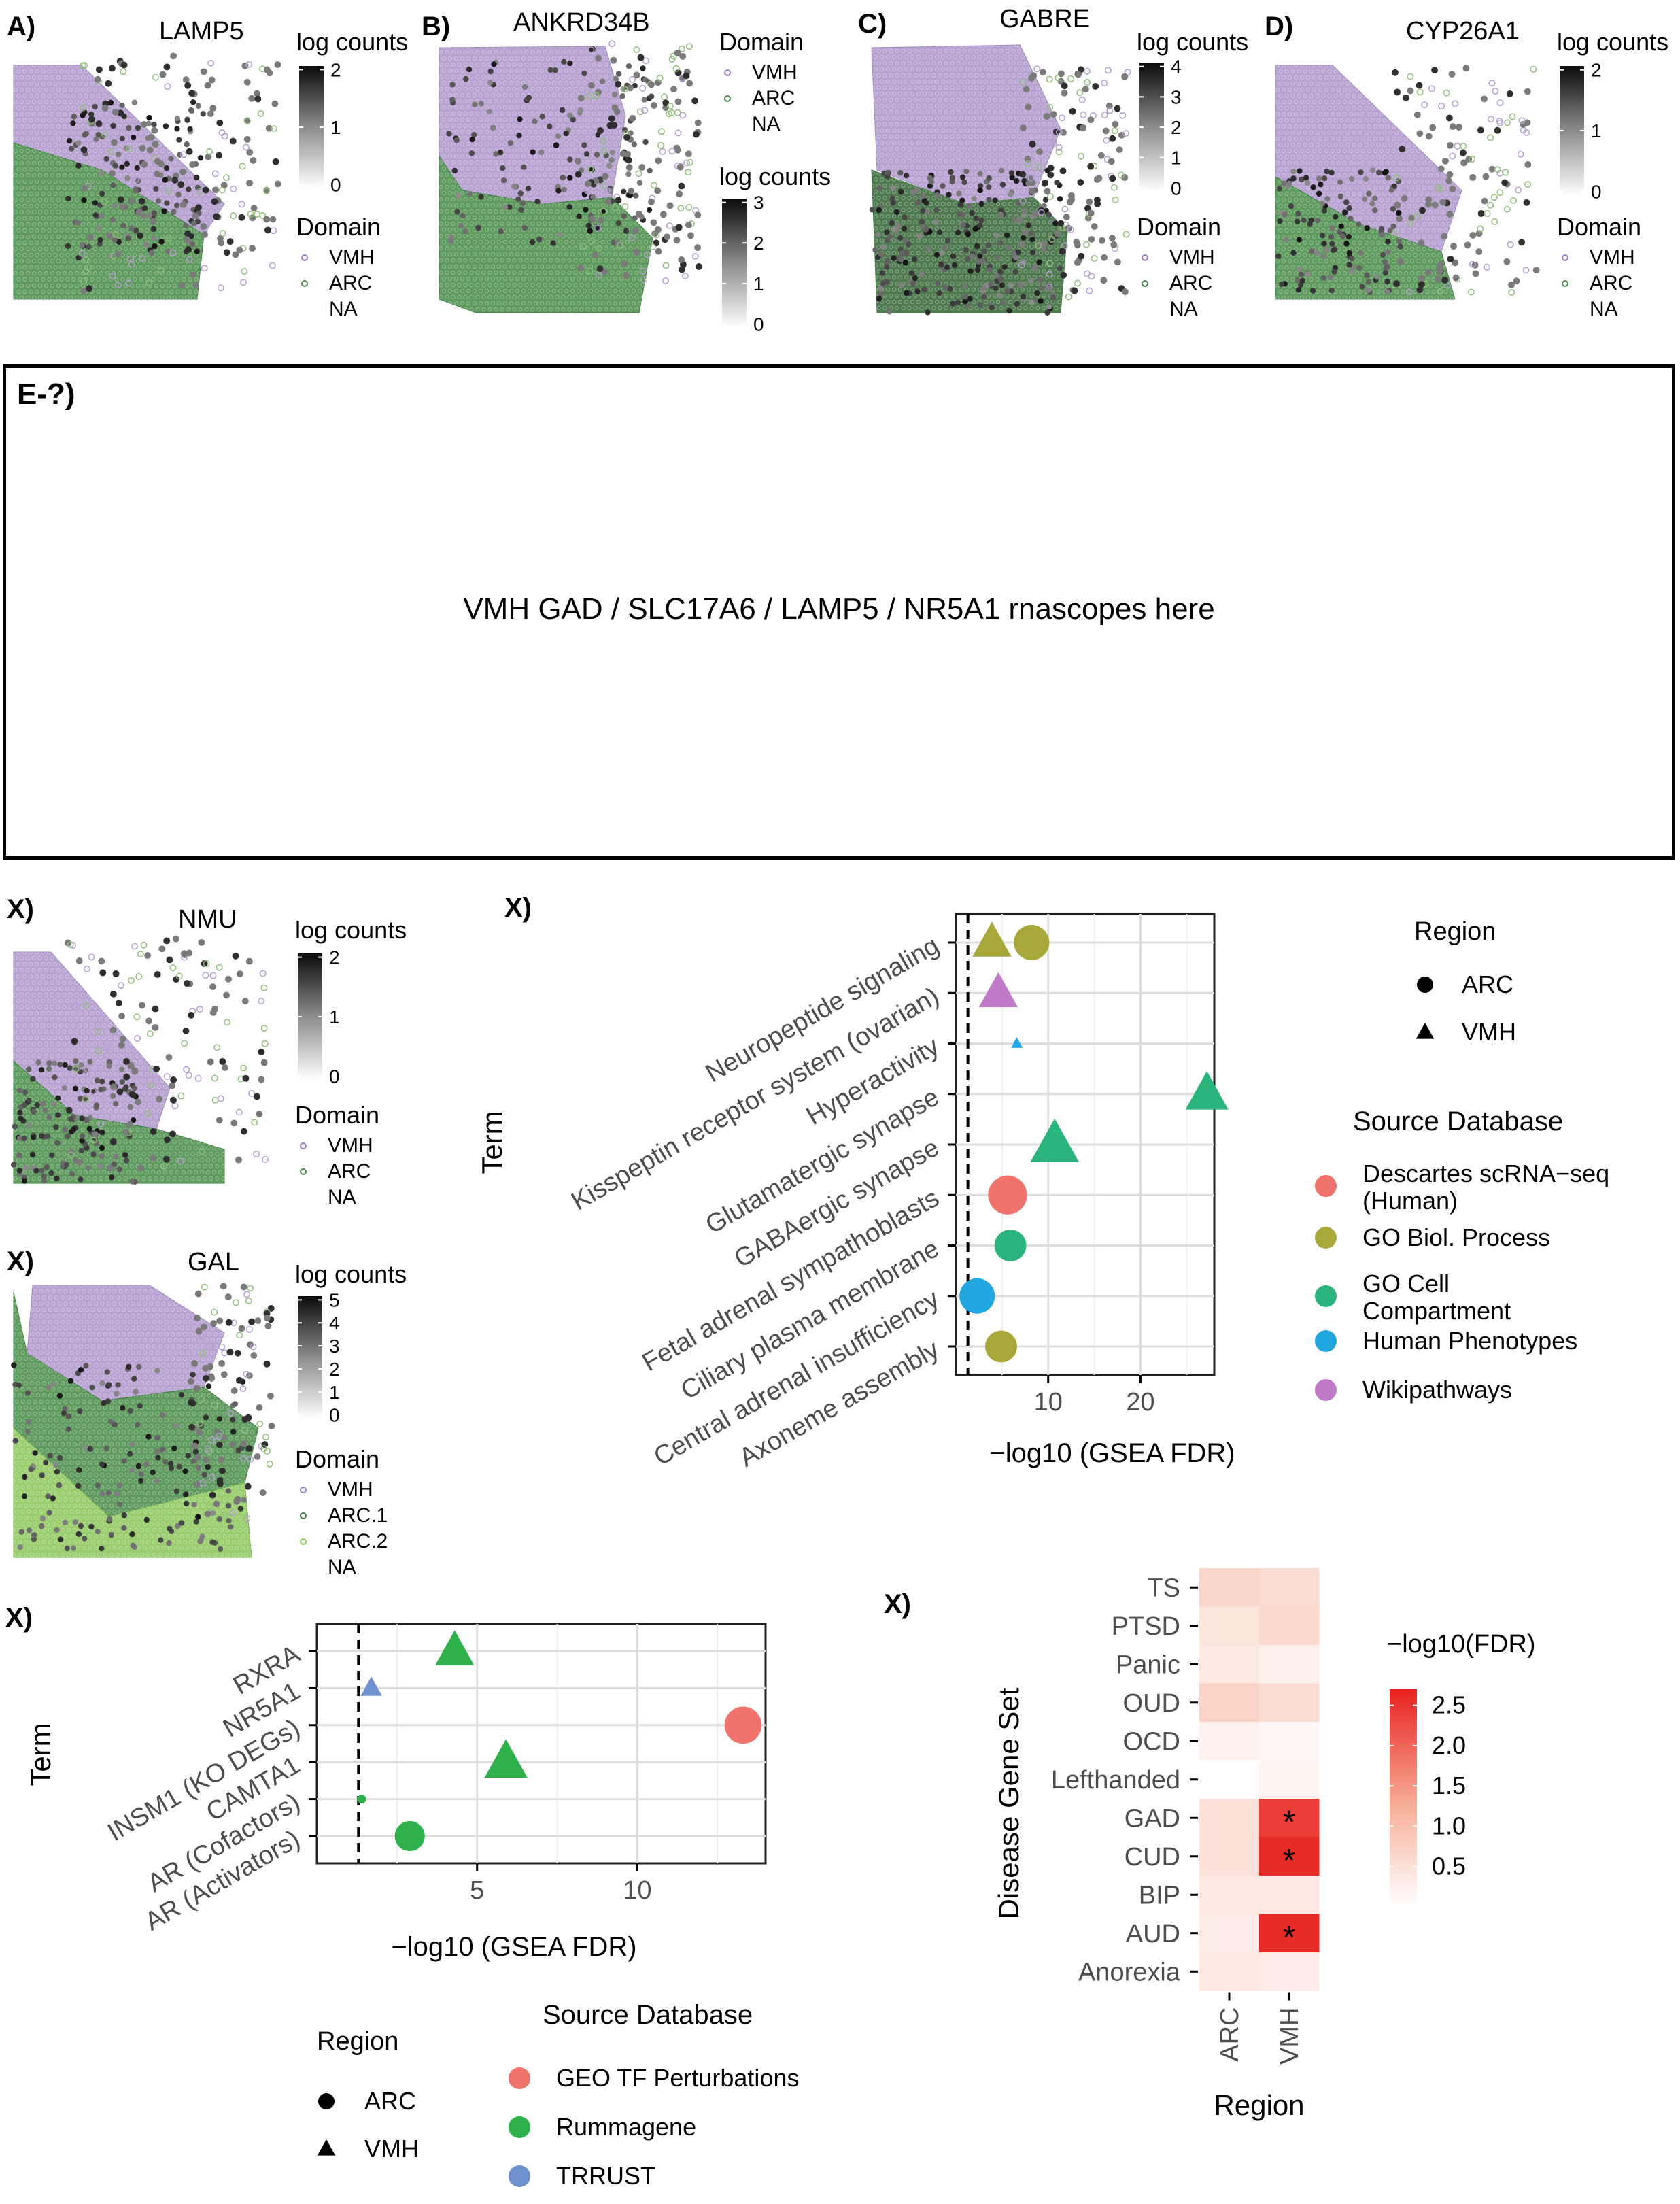 The width and height of the screenshot is (1680, 2204). Describe the element at coordinates (109, 221) in the screenshot. I see `panel-a-arc-region` at that location.